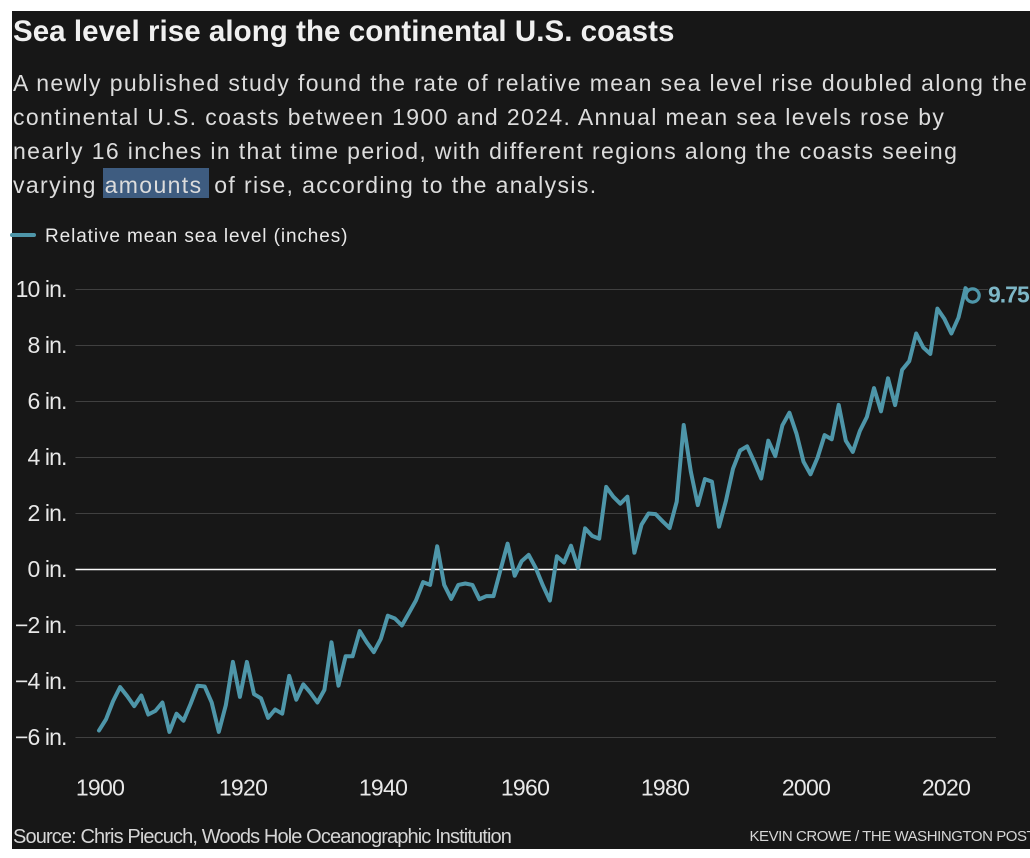  I want to click on svg-text: 6 in., so click(47, 401).